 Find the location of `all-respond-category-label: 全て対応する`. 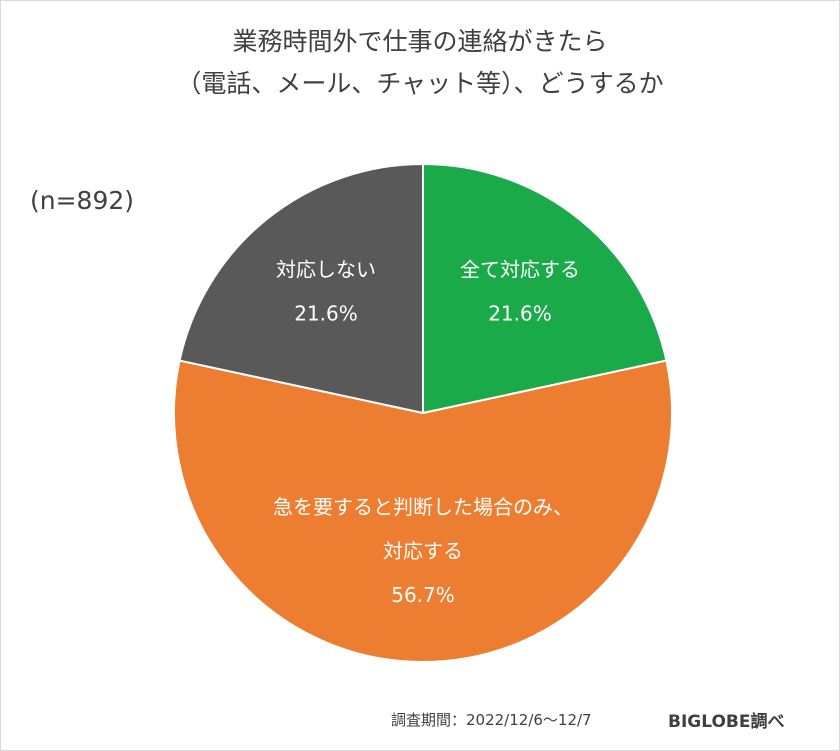

all-respond-category-label: 全て対応する is located at coordinates (520, 269).